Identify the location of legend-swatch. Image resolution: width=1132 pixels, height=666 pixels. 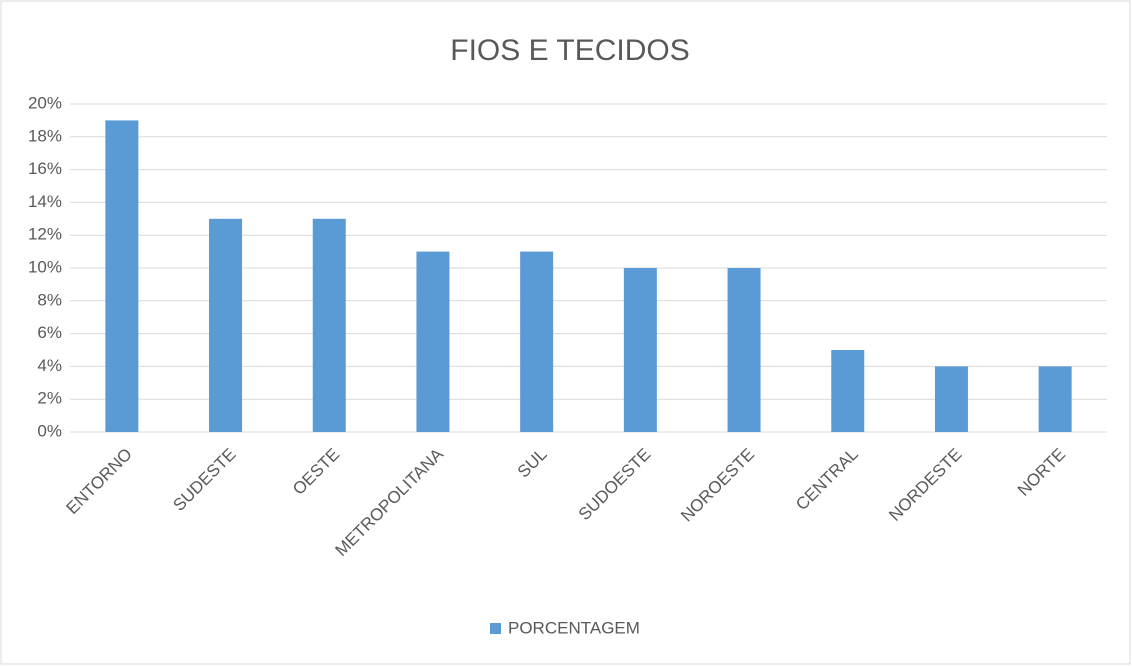
(495, 628).